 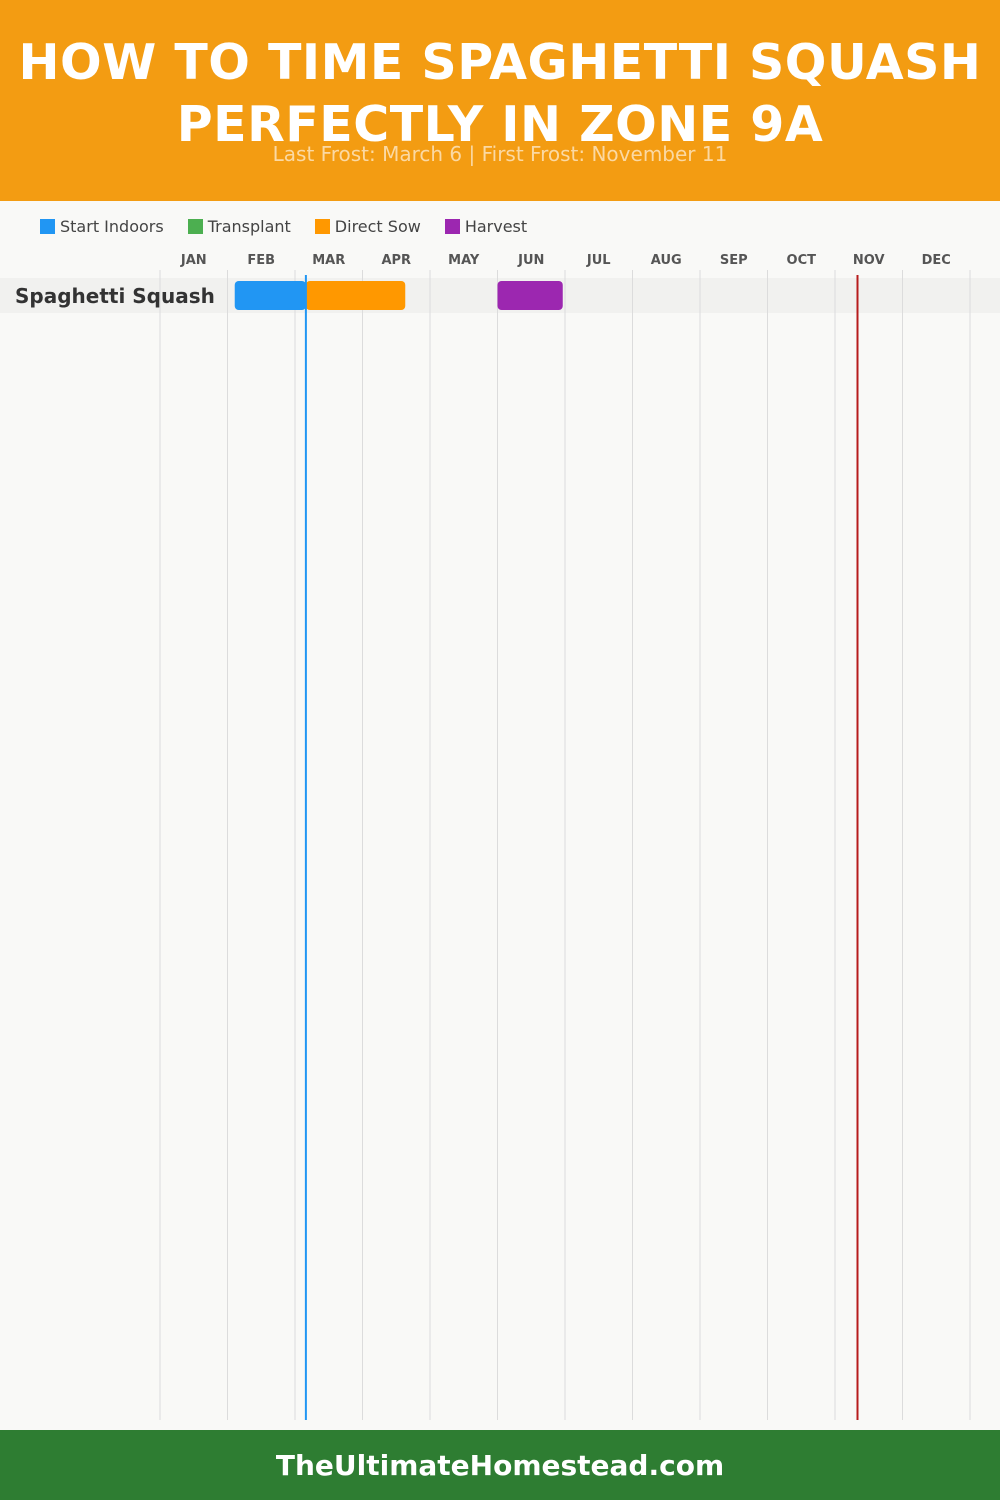 I want to click on month-label: MAR, so click(x=328, y=260).